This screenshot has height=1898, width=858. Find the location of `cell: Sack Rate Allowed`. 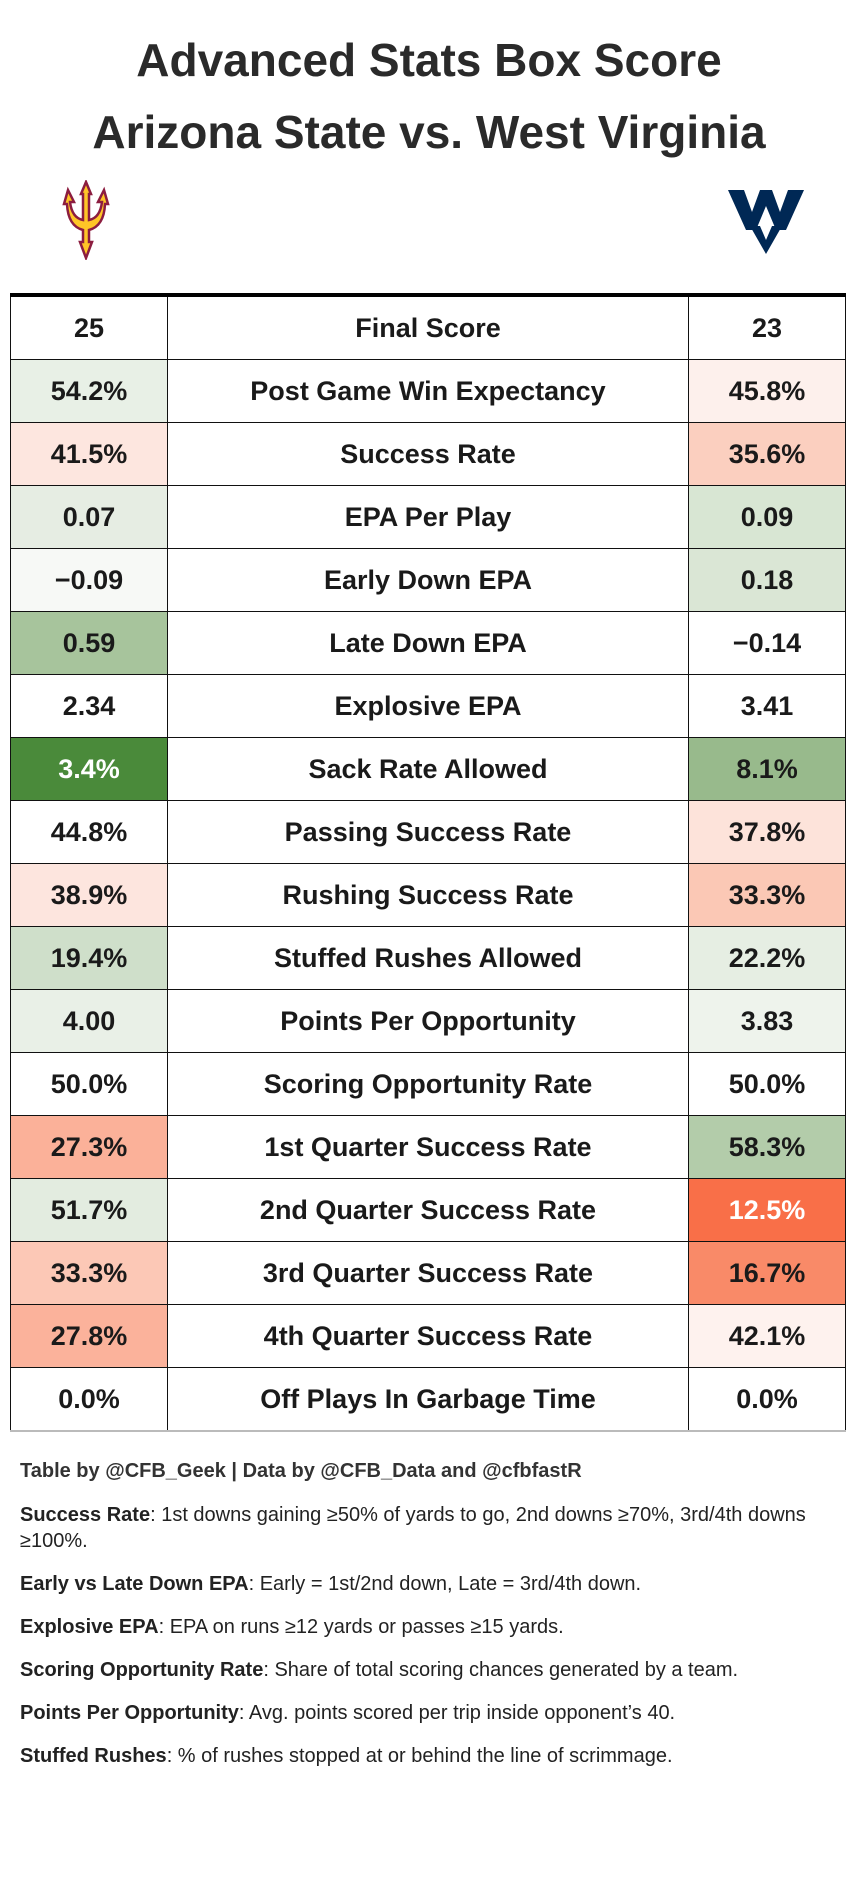

cell: Sack Rate Allowed is located at coordinates (428, 769).